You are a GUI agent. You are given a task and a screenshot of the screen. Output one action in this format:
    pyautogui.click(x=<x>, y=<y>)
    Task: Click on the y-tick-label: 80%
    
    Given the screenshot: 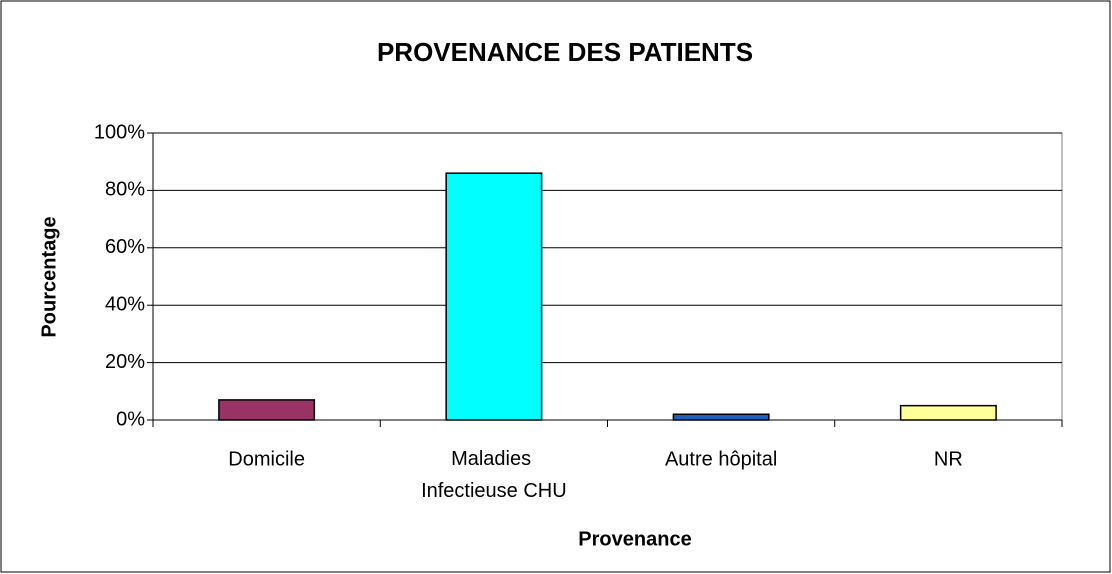 What is the action you would take?
    pyautogui.click(x=125, y=190)
    